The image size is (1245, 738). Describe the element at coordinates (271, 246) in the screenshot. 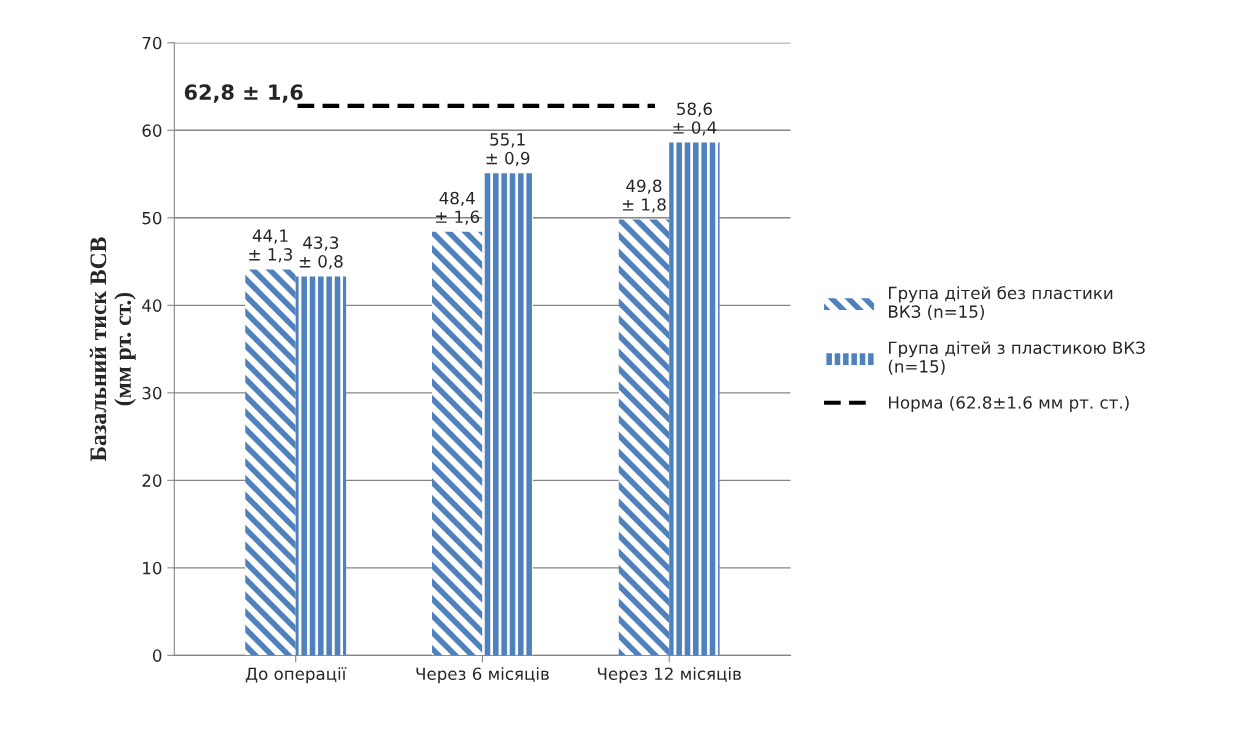

I see `data-label: 44,1 ± 1,3` at that location.